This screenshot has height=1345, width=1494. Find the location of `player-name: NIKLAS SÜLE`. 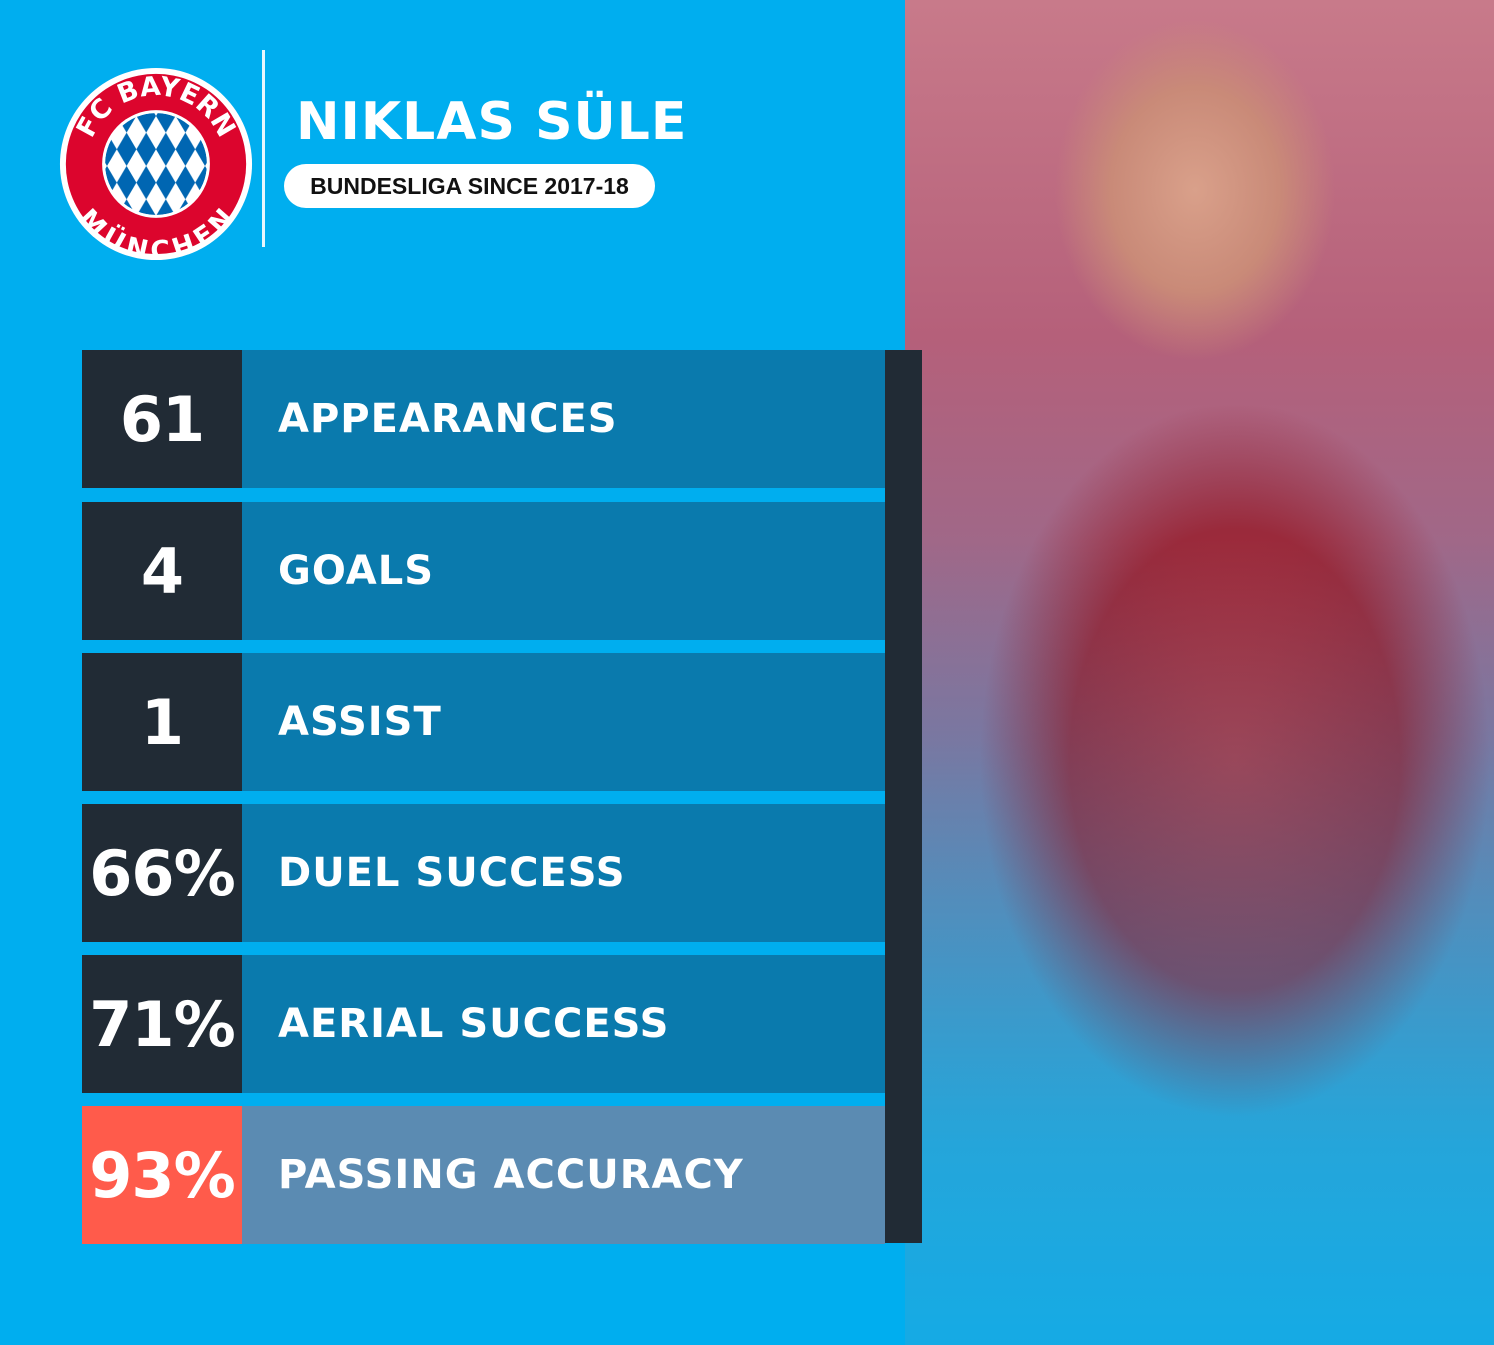

player-name: NIKLAS SÜLE is located at coordinates (492, 122).